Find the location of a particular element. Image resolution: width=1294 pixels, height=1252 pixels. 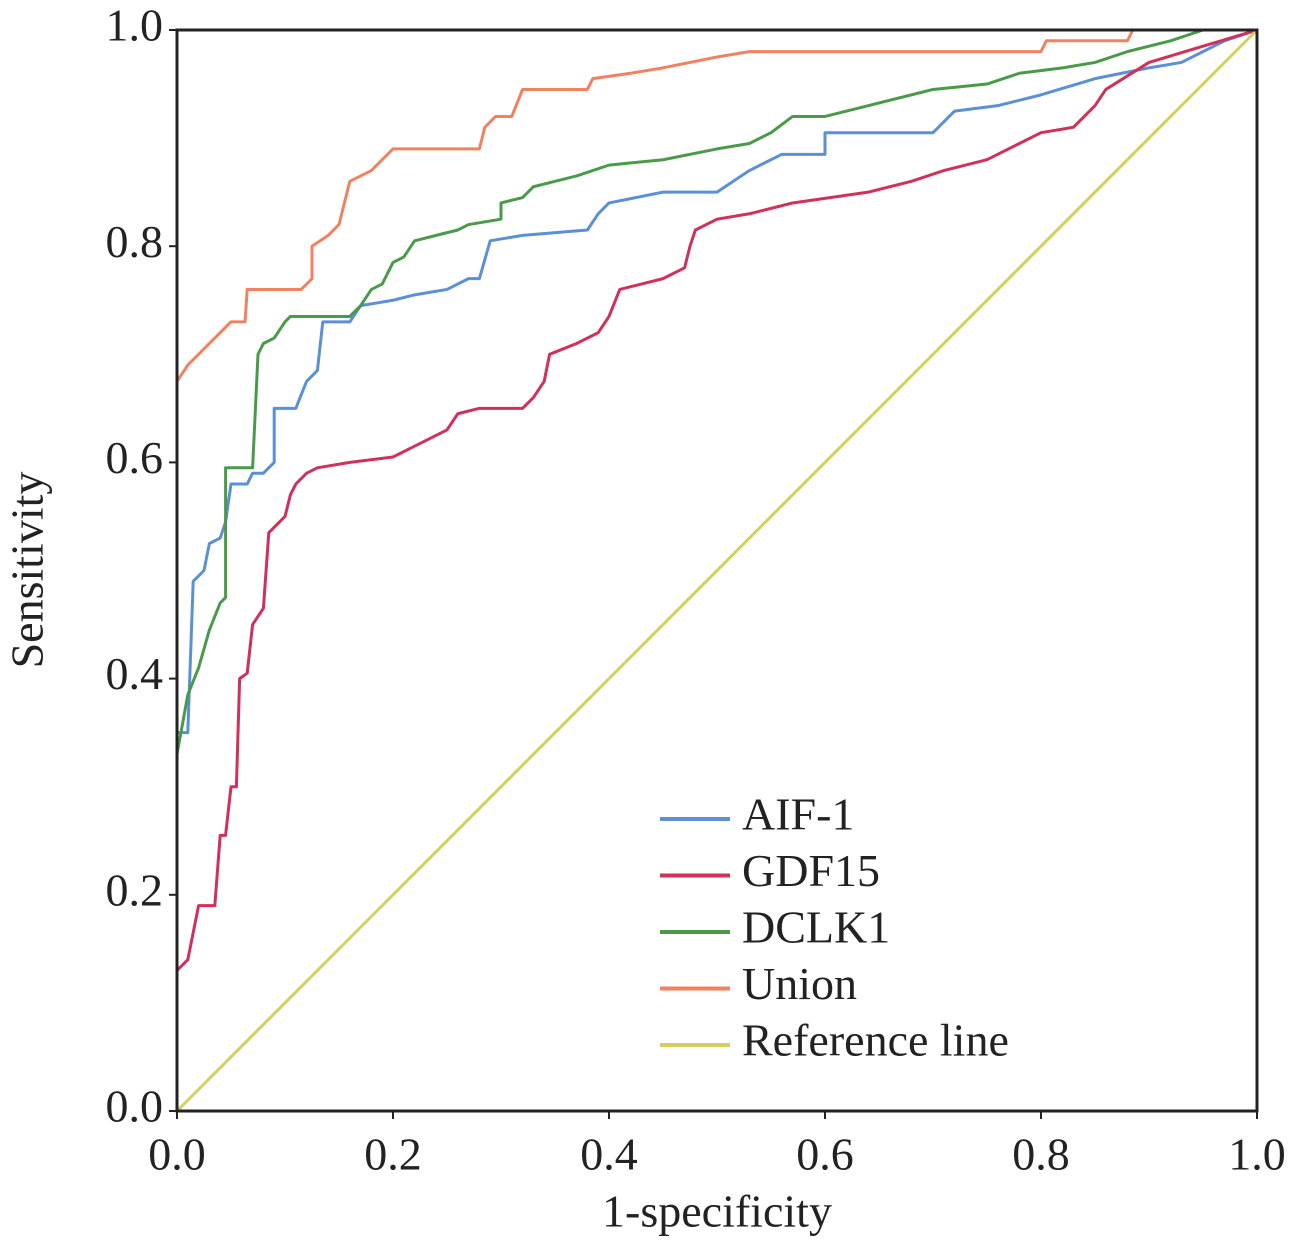

x-tick-label: 0.8 is located at coordinates (1041, 1154).